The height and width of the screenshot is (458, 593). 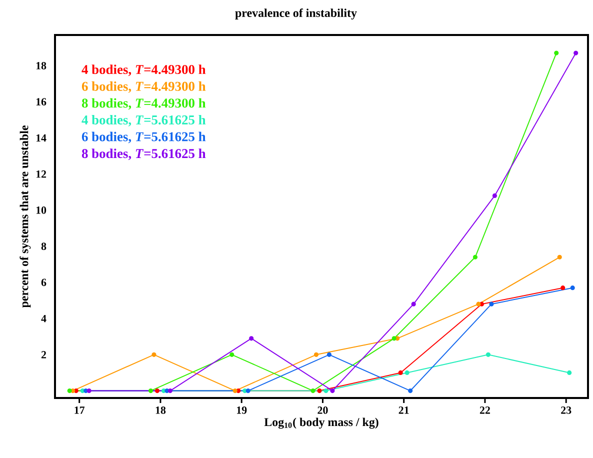 What do you see at coordinates (241, 410) in the screenshot?
I see `x-tick-label: 19` at bounding box center [241, 410].